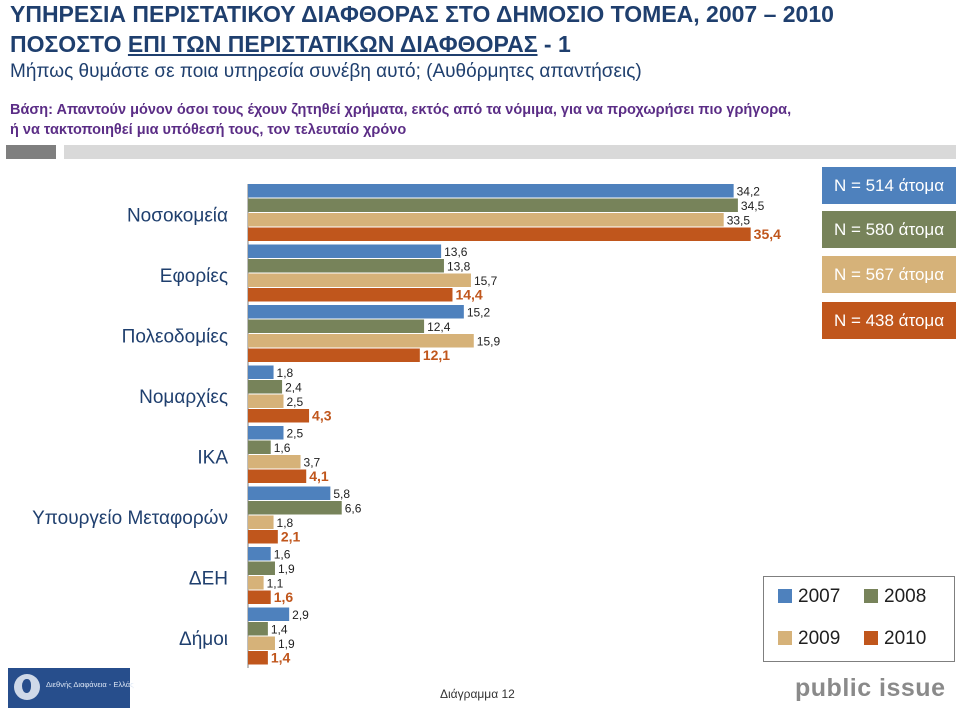 The image size is (960, 711). What do you see at coordinates (282, 555) in the screenshot?
I see `data-label-2007: 1,6` at bounding box center [282, 555].